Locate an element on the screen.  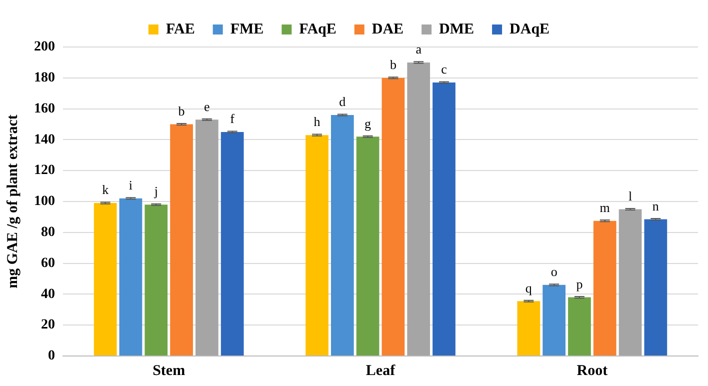
y-tick-label: 80 is located at coordinates (48, 232).